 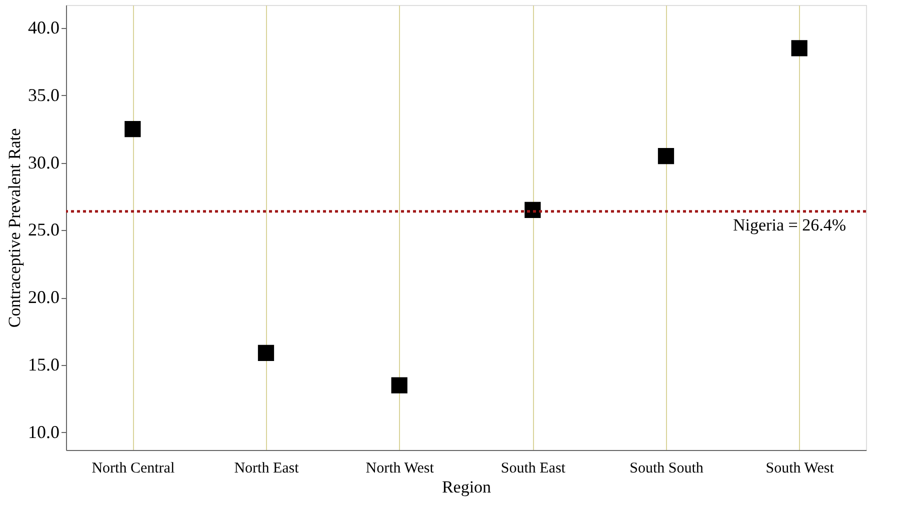 I want to click on x-tick-label: South East, so click(x=533, y=468).